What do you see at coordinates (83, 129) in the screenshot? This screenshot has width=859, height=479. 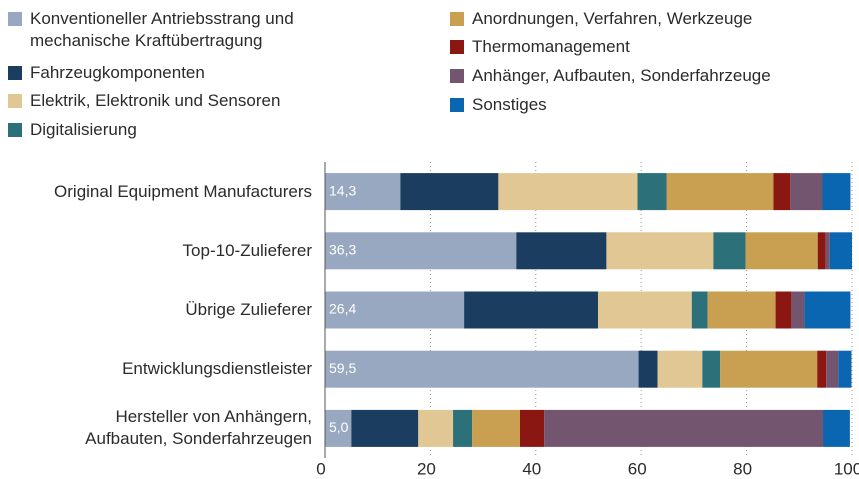 I see `legend-label: Digitalisierung` at bounding box center [83, 129].